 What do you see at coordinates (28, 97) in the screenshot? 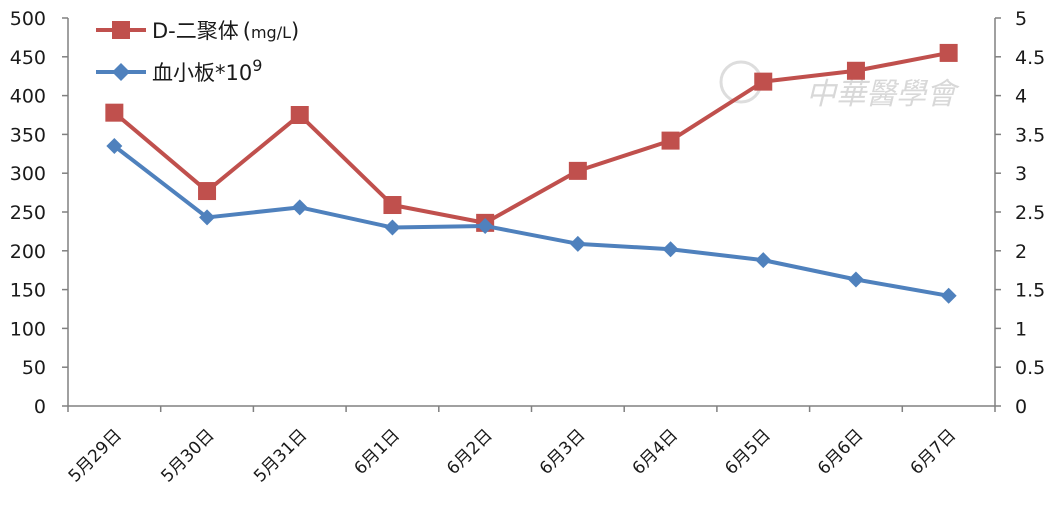
I see `y-left-tick-label: 400` at bounding box center [28, 97].